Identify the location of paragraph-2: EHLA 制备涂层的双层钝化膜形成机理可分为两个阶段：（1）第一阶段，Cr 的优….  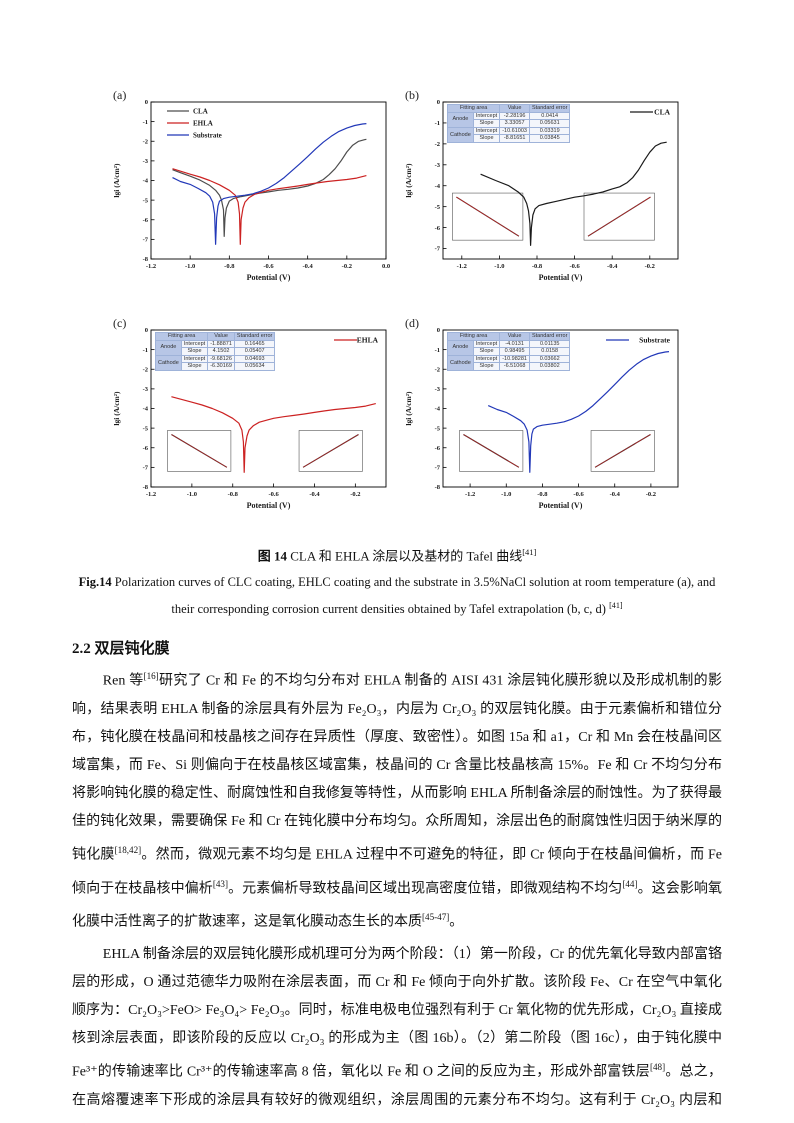
(397, 1035).